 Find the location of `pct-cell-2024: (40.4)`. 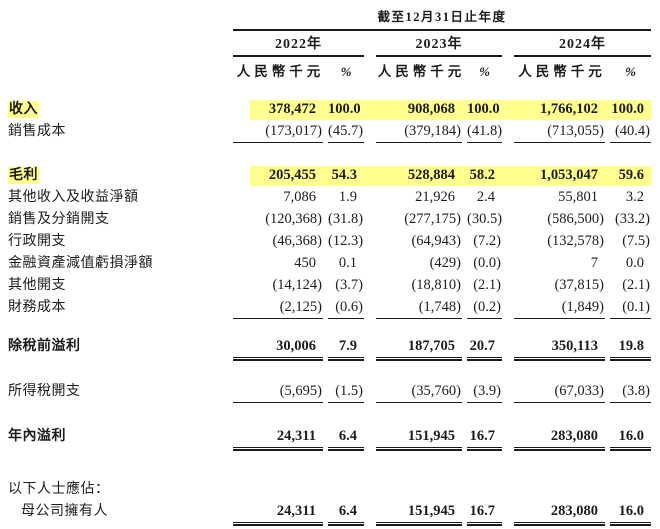

pct-cell-2024: (40.4) is located at coordinates (630, 132).